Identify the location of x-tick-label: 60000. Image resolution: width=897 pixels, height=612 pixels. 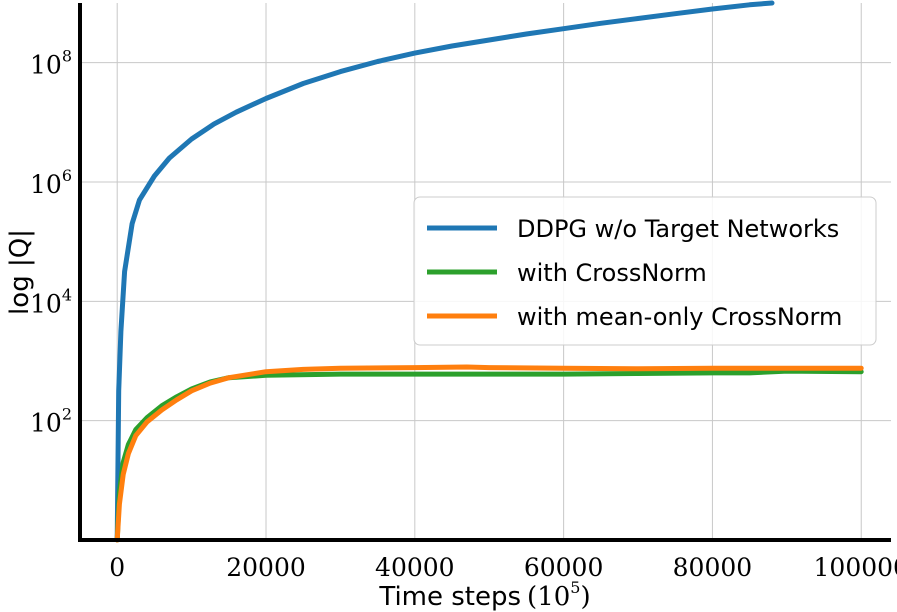
(564, 567).